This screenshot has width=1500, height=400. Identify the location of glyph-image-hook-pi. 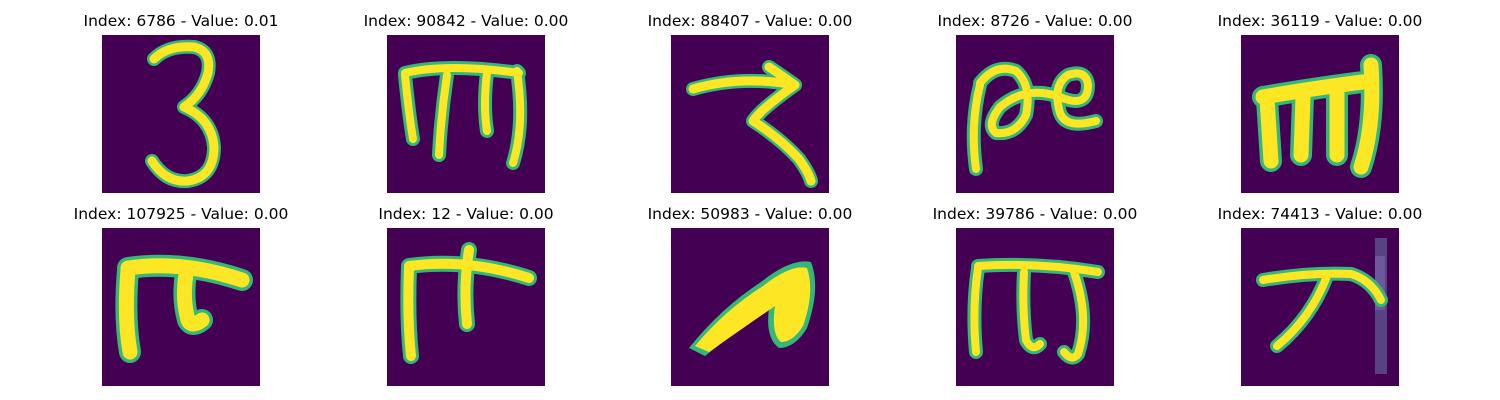
(181, 307).